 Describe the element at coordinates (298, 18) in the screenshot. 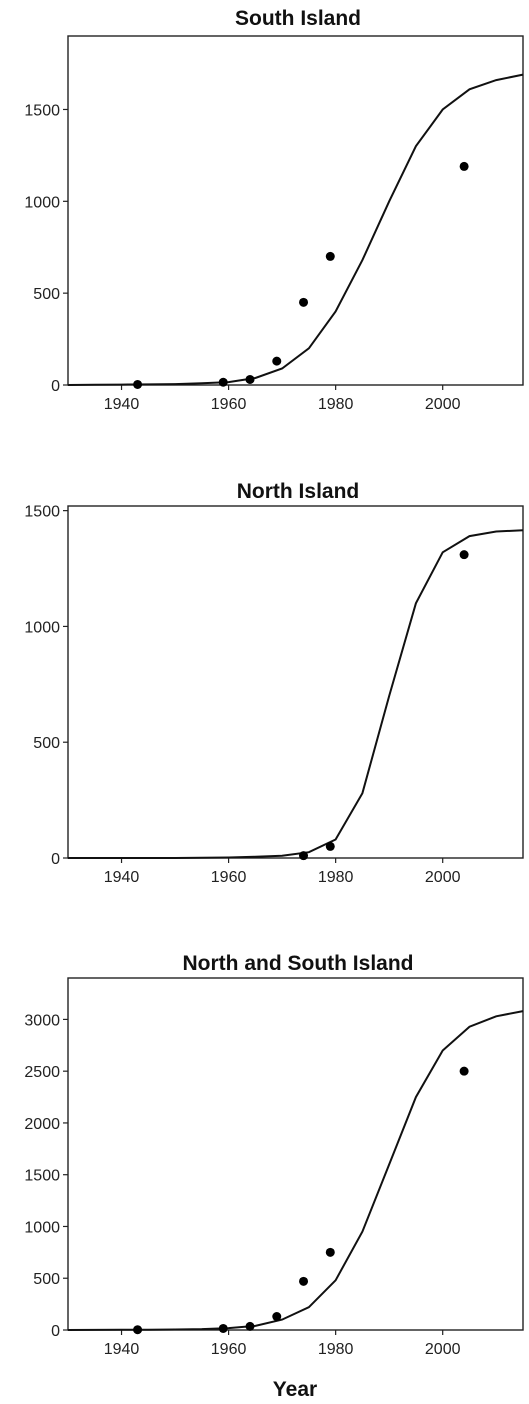

I see `chart-title-south-island: South Island` at that location.